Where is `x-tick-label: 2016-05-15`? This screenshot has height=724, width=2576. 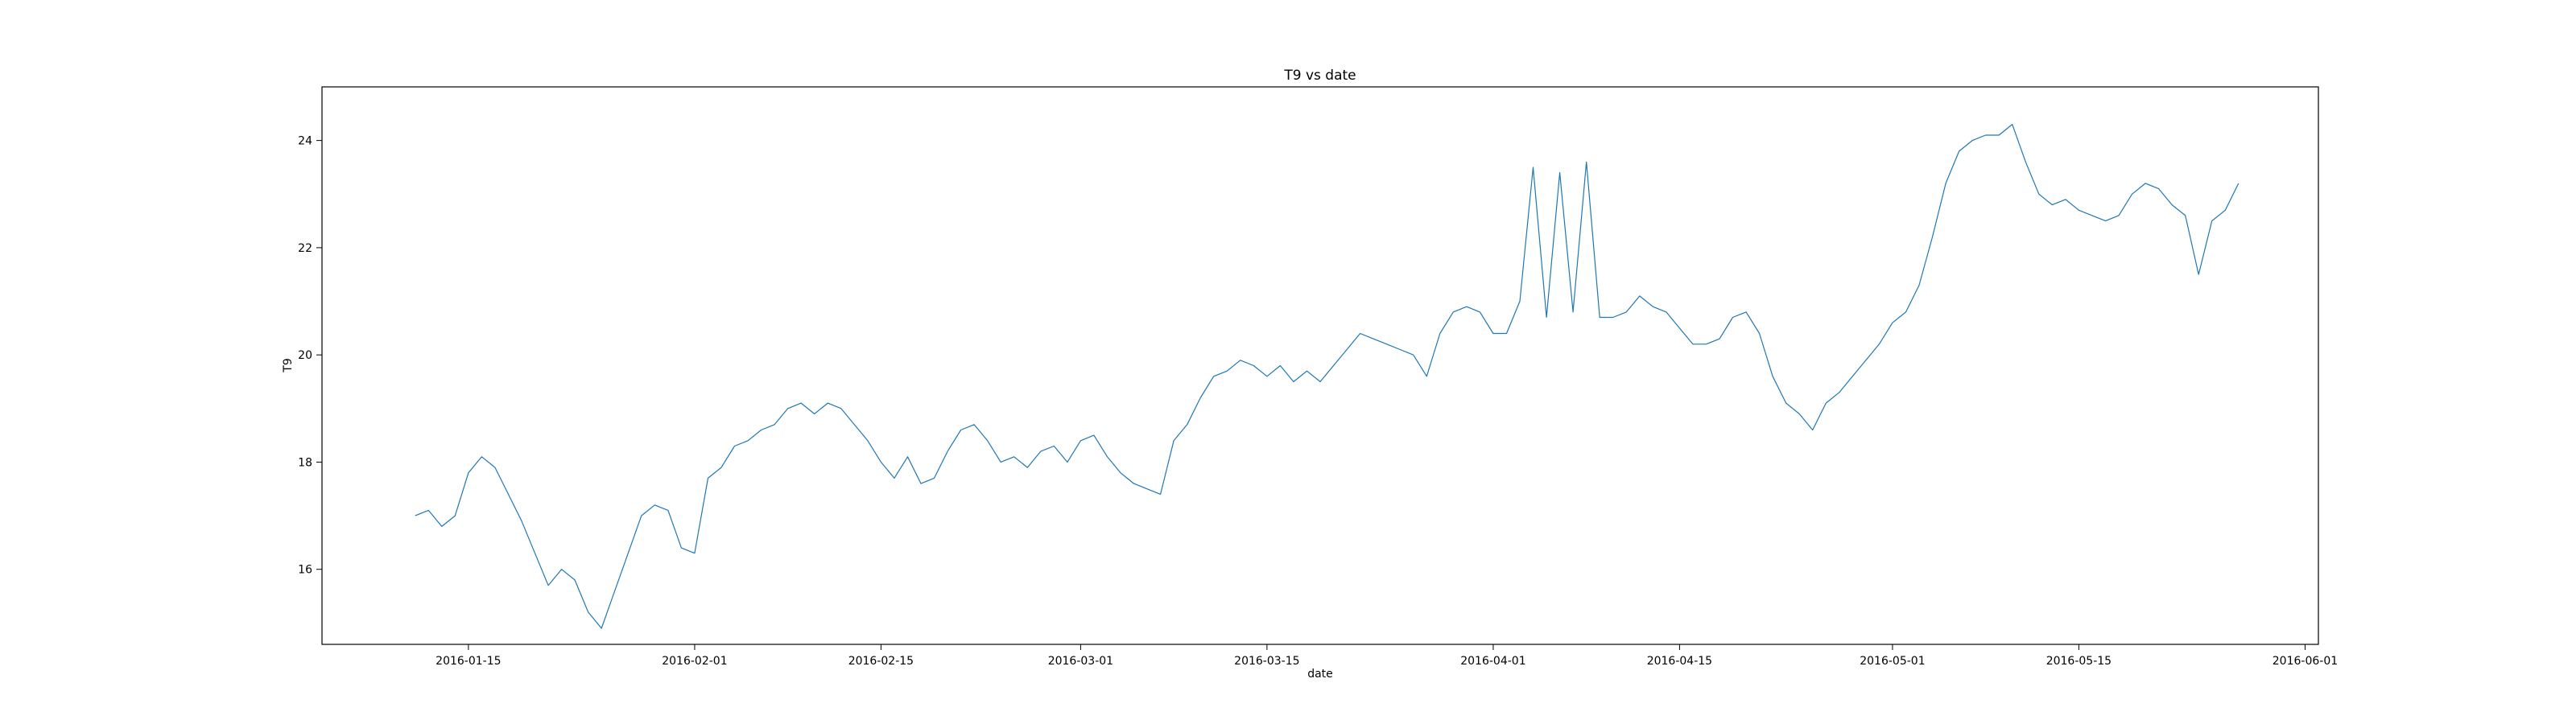 x-tick-label: 2016-05-15 is located at coordinates (2079, 661).